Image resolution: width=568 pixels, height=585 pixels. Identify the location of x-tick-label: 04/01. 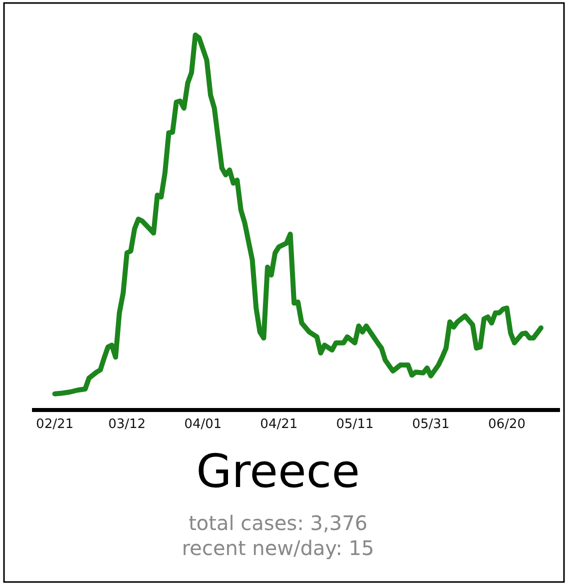
(203, 424).